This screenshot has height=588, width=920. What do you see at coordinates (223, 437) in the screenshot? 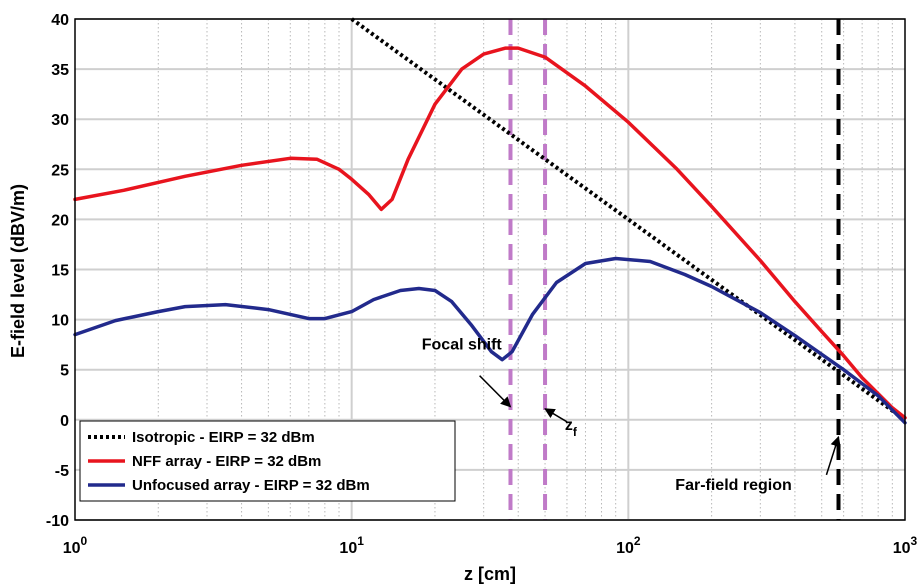
I see `legend-label-1: Isotropic - EIRP = 32 dBm` at bounding box center [223, 437].